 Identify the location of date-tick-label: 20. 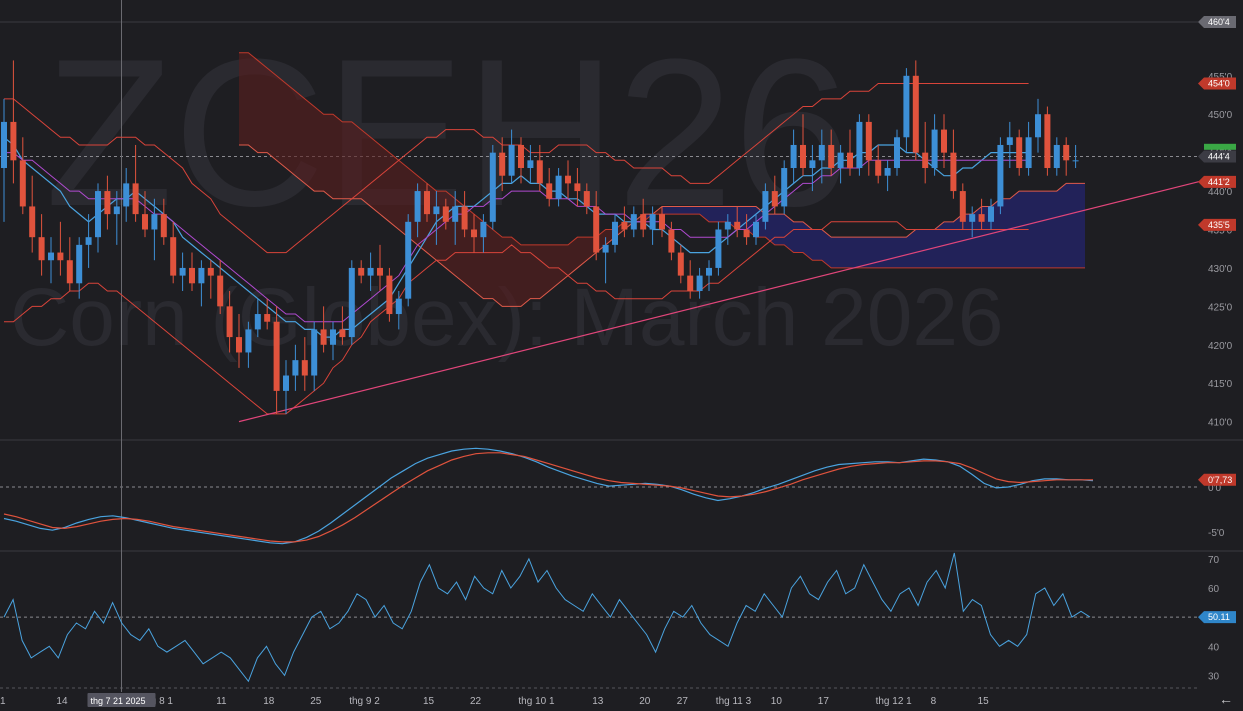
(645, 701).